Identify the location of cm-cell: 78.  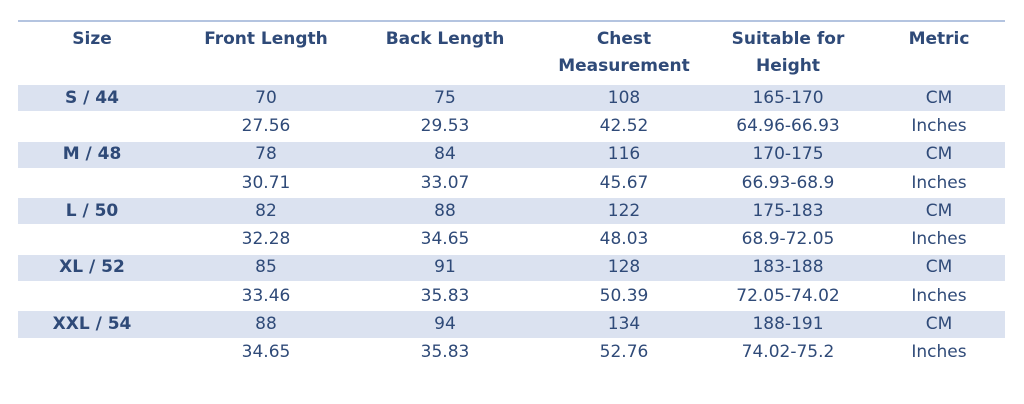
(266, 154).